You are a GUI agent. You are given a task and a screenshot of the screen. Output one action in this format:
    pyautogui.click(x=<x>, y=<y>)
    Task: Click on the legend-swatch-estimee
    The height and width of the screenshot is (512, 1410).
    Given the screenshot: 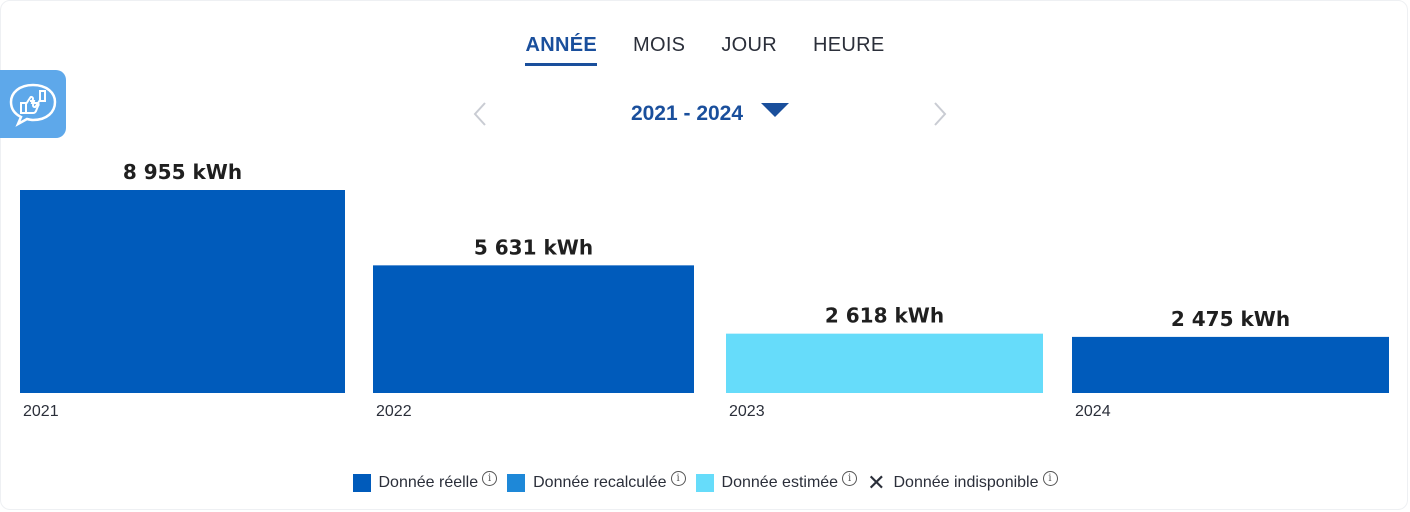 What is the action you would take?
    pyautogui.click(x=704, y=483)
    